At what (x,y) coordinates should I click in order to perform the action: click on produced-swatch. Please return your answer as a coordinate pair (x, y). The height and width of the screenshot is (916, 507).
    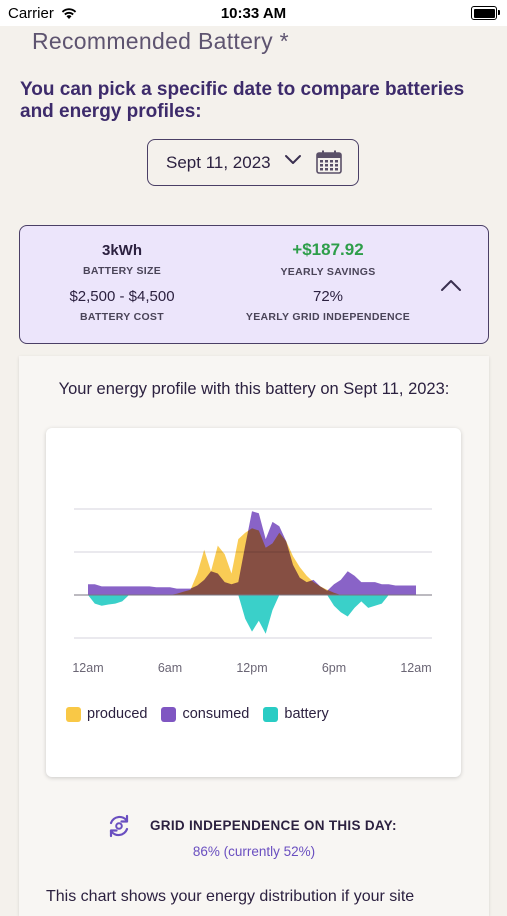
    Looking at the image, I should click on (73, 714).